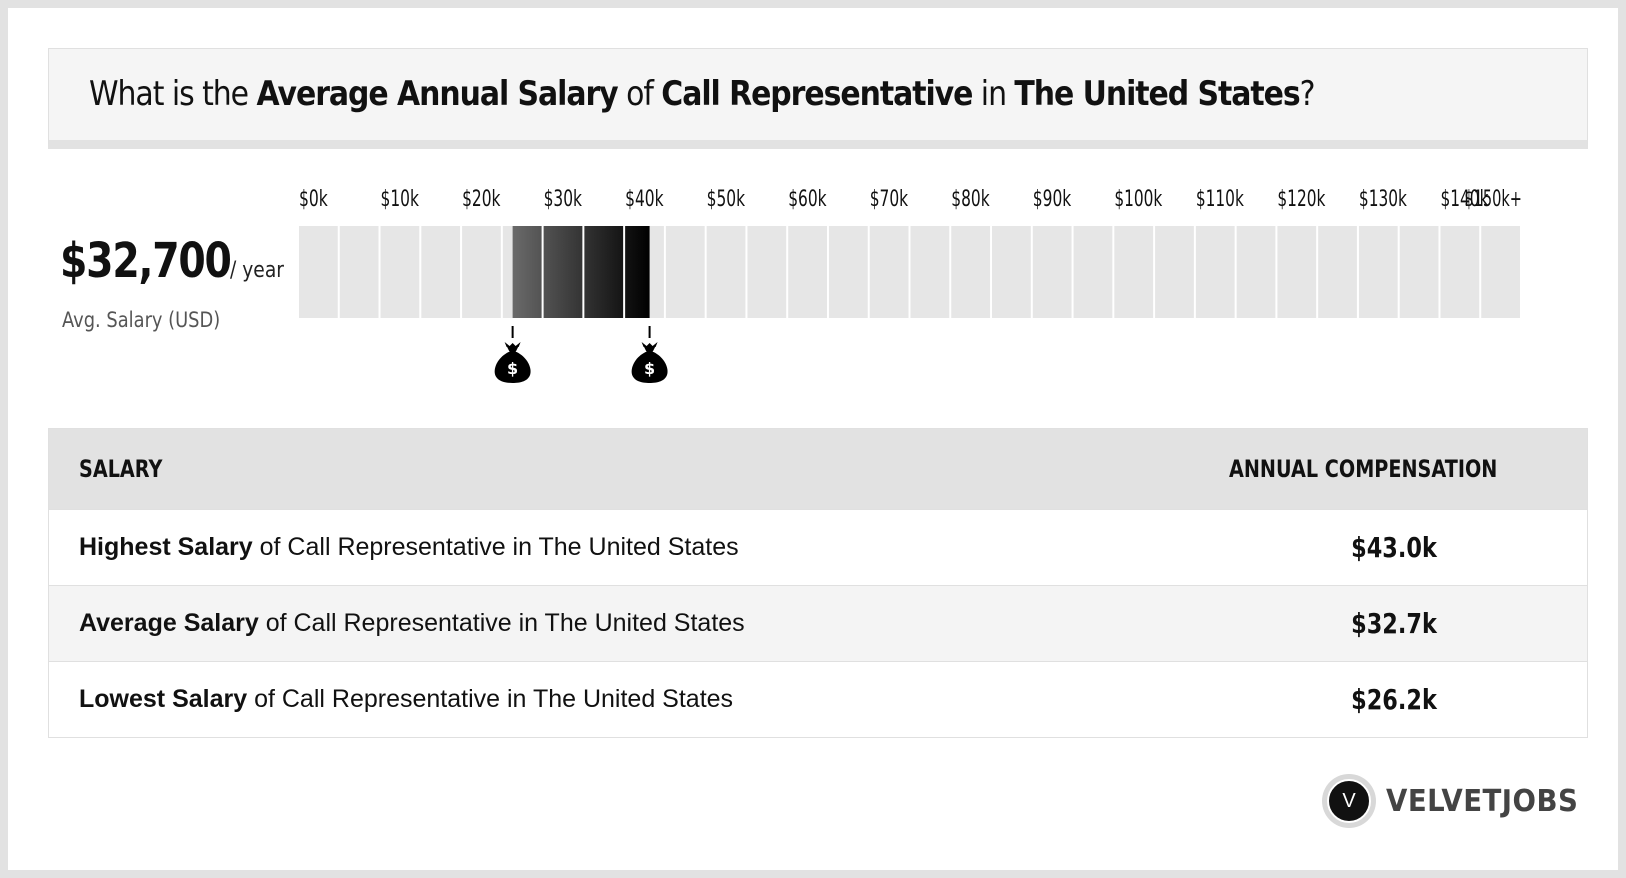  I want to click on salary-range-bar, so click(581, 272).